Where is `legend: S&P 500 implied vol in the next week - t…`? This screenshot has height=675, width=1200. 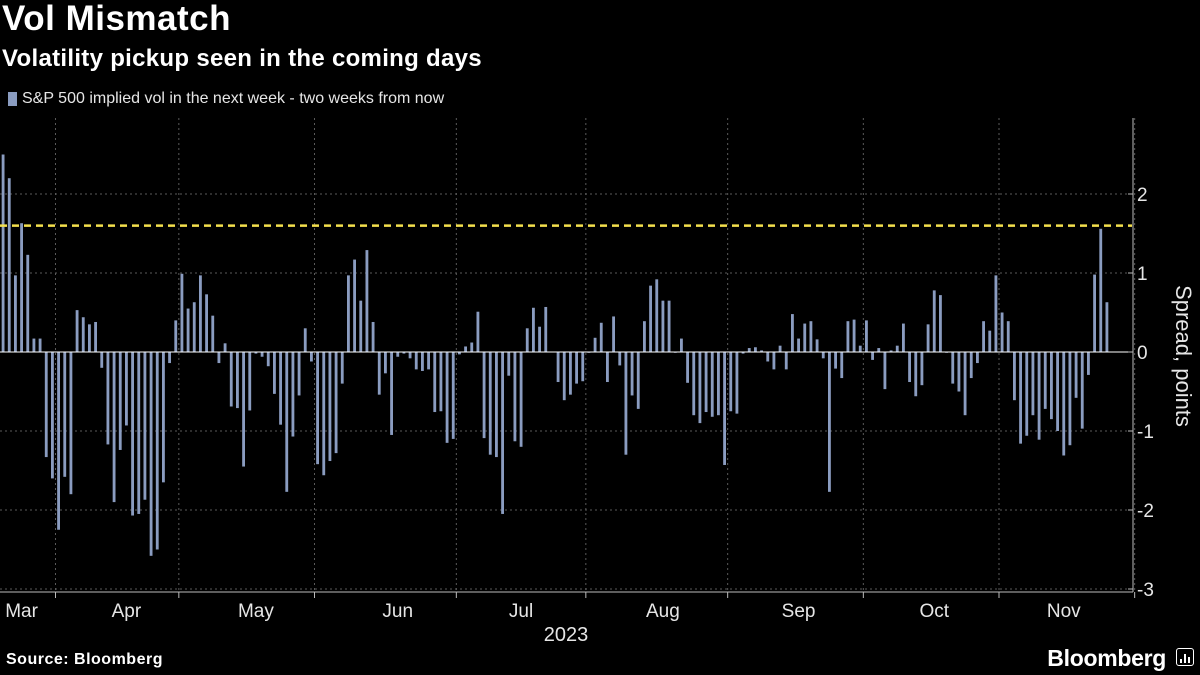
legend: S&P 500 implied vol in the next week - t… is located at coordinates (226, 99).